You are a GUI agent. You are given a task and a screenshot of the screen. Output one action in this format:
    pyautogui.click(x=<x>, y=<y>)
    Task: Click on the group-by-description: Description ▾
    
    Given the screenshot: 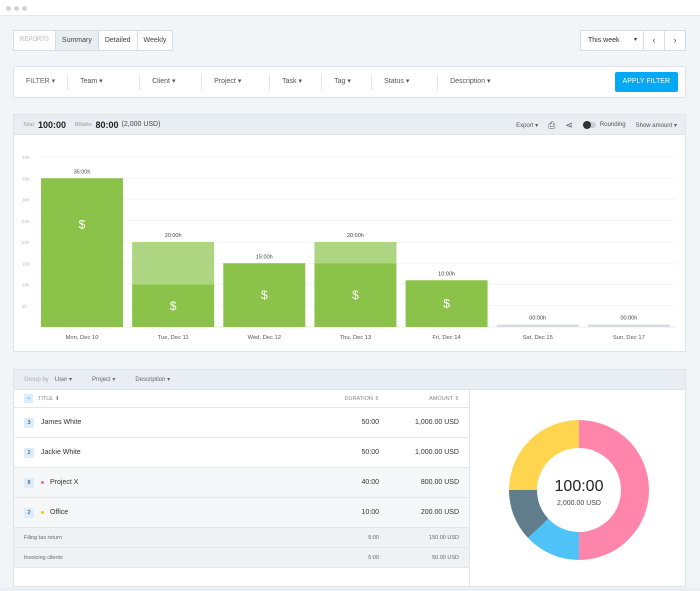 What is the action you would take?
    pyautogui.click(x=152, y=379)
    